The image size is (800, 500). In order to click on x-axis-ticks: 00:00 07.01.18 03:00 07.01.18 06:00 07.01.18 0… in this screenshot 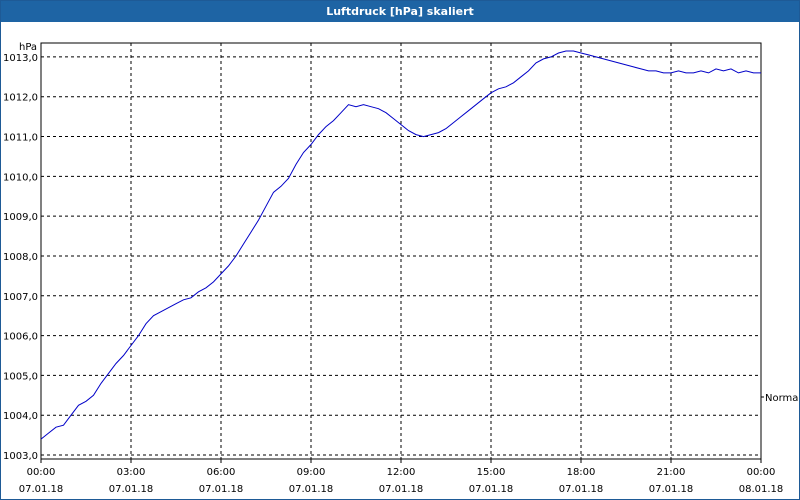, I will do `click(401, 477)`.